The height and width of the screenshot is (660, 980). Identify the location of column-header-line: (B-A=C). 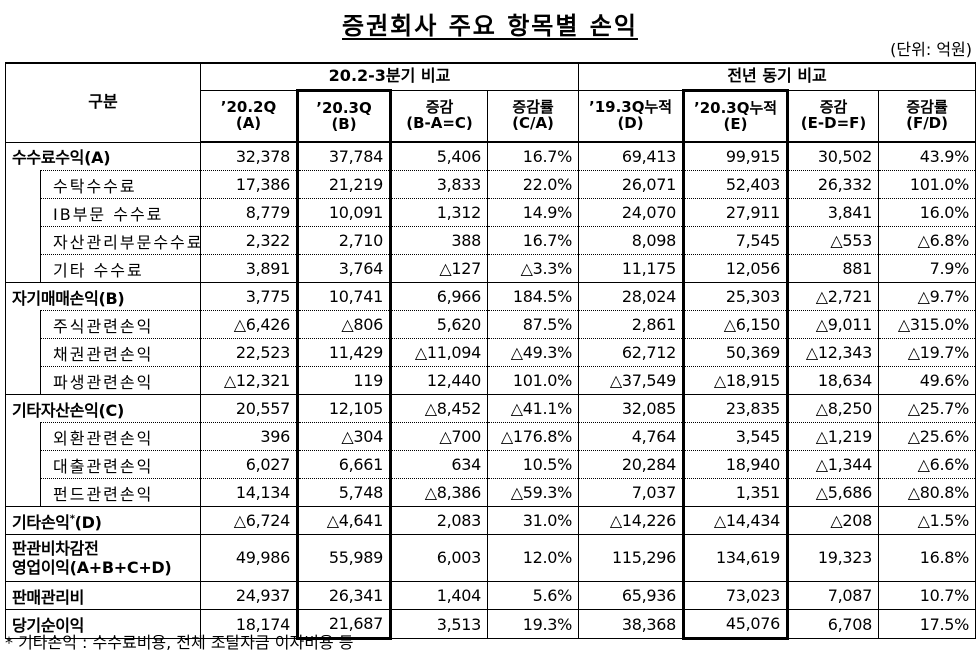
(439, 123).